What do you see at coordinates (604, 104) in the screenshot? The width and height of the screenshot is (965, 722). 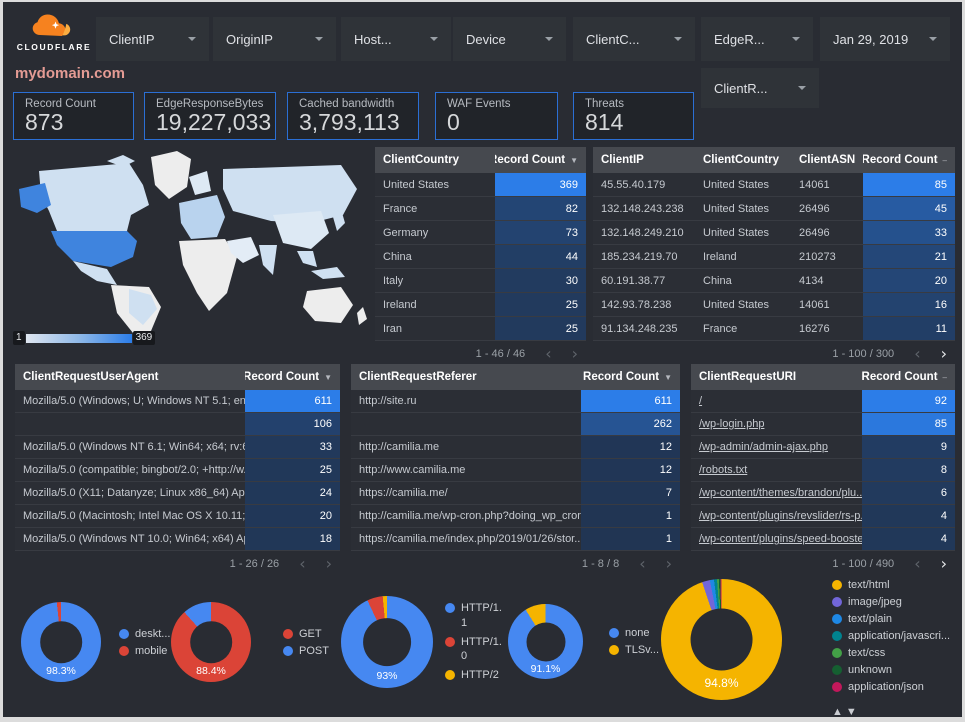 I see `scorecard-label: Threats` at bounding box center [604, 104].